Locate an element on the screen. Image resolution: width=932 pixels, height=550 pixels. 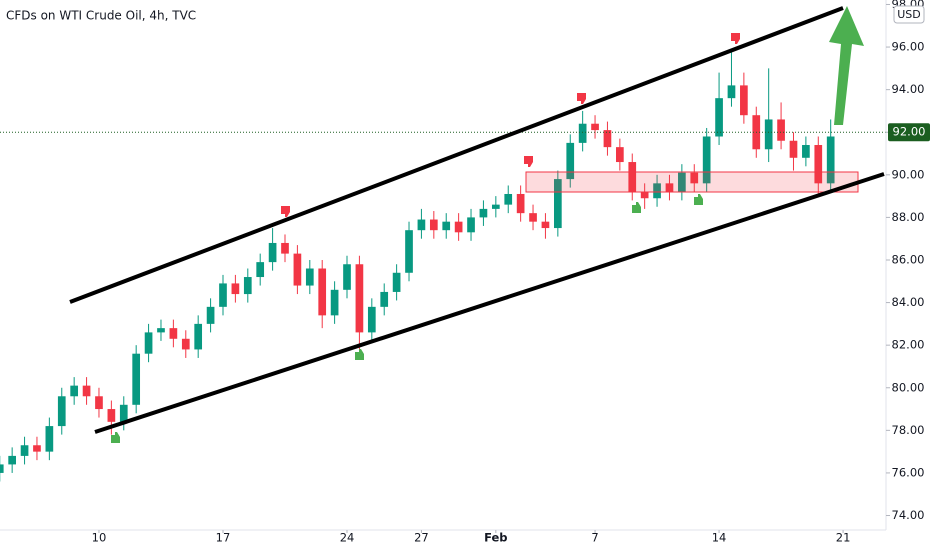
x-tick-label: 10 is located at coordinates (99, 538).